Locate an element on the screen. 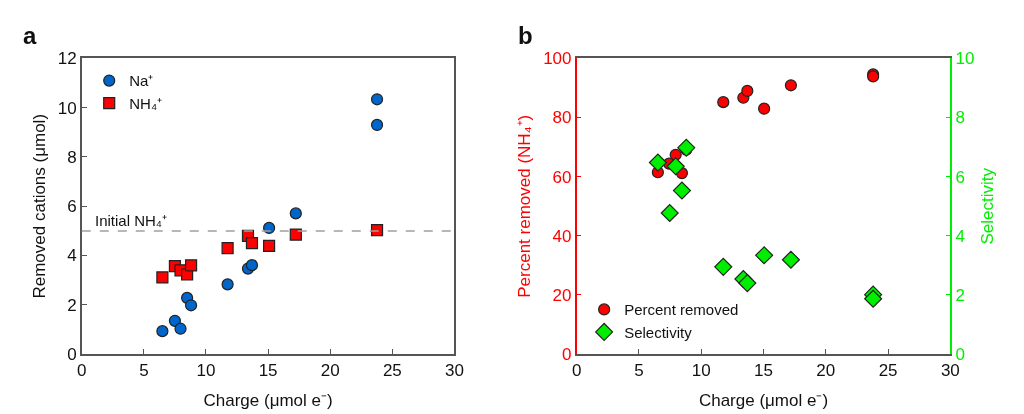 This screenshot has width=1024, height=414. legend-label: Selectivity is located at coordinates (658, 332).